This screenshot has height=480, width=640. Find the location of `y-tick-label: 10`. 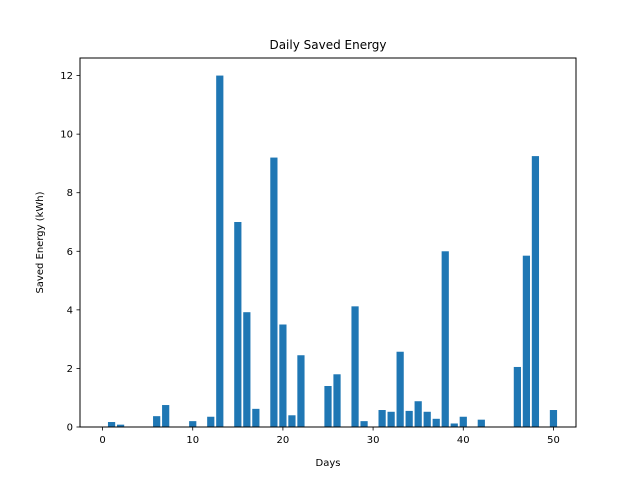

y-tick-label: 10 is located at coordinates (66, 135).